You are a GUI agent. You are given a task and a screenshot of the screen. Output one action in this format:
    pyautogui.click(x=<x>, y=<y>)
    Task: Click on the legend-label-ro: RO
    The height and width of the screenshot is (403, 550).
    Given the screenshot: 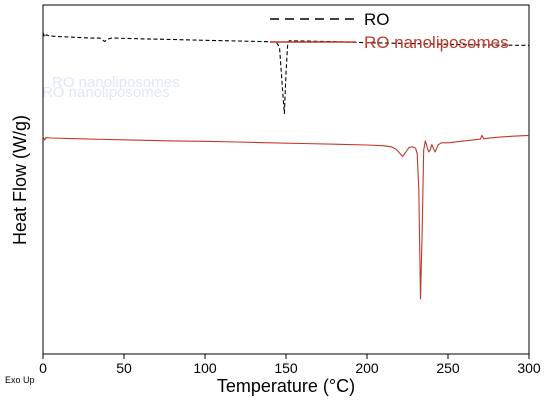 What is the action you would take?
    pyautogui.click(x=377, y=19)
    